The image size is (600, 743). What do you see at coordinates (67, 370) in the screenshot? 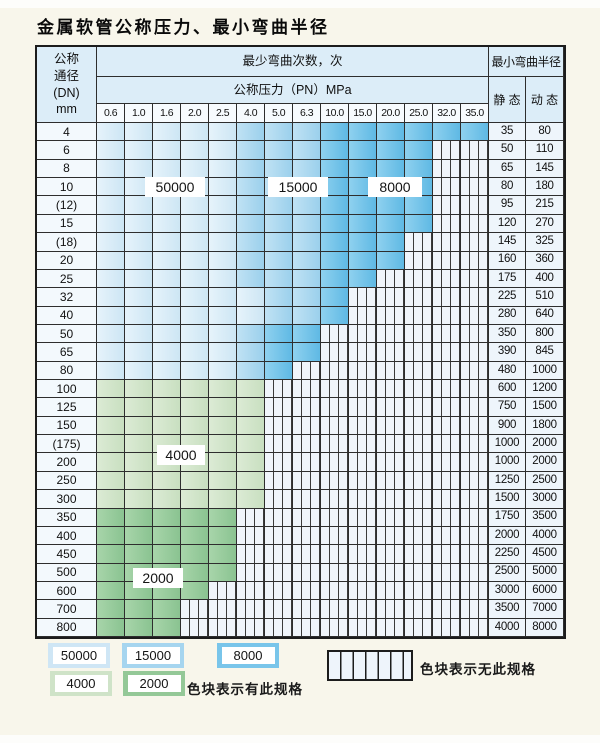
I see `dn-cell: 80` at bounding box center [67, 370].